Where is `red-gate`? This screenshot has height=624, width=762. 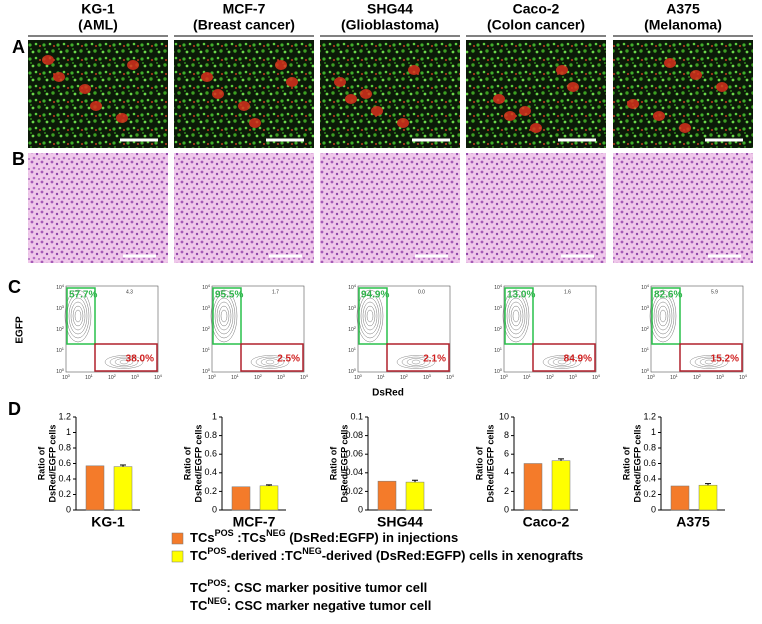 red-gate is located at coordinates (418, 357).